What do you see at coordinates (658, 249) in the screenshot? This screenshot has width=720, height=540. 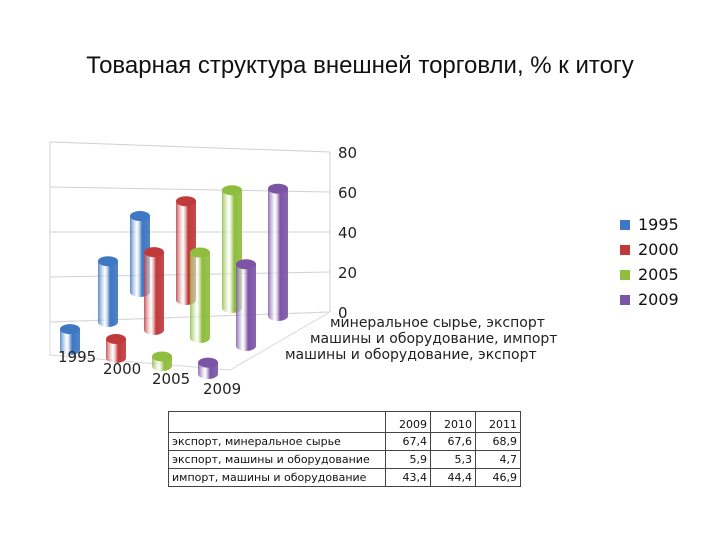 I see `legend-label: 2000` at bounding box center [658, 249].